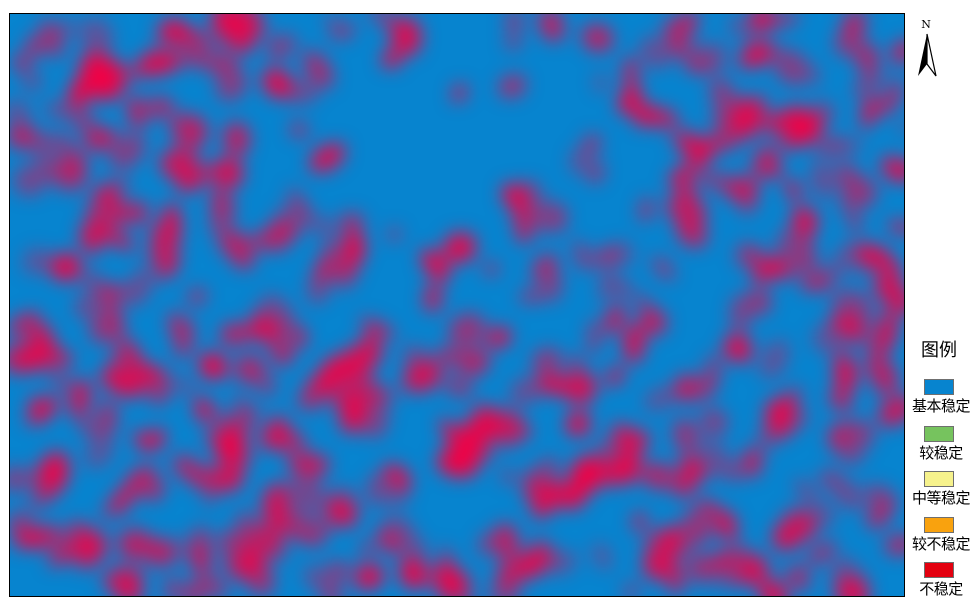 The width and height of the screenshot is (977, 599). Describe the element at coordinates (926, 24) in the screenshot. I see `north-label: N` at that location.